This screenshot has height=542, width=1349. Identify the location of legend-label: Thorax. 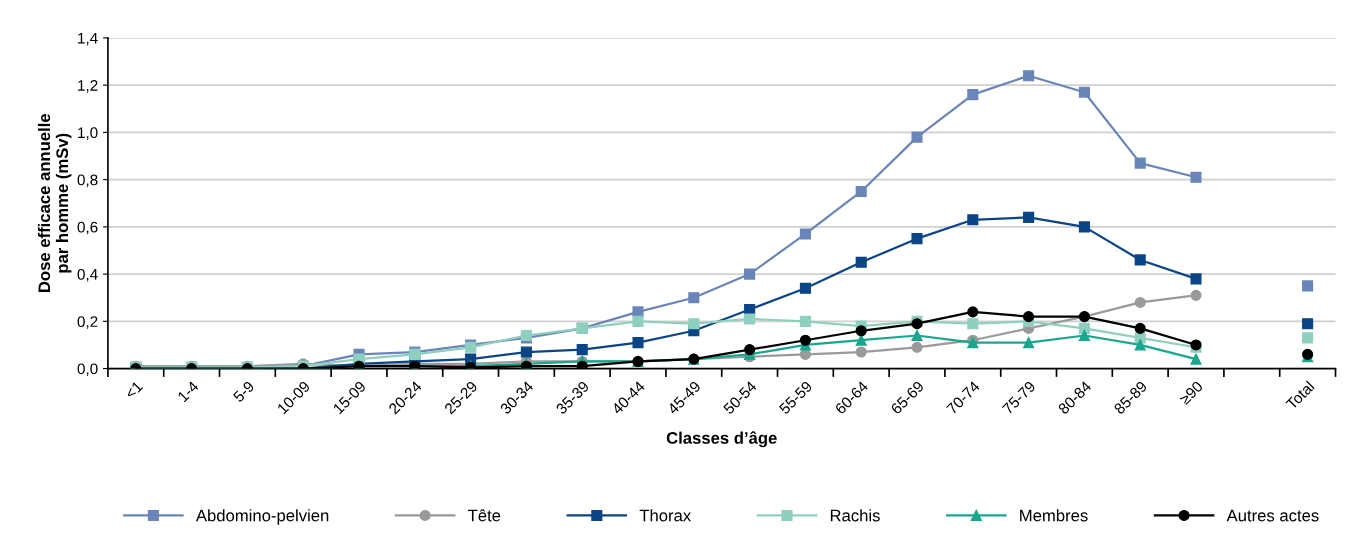
(665, 515).